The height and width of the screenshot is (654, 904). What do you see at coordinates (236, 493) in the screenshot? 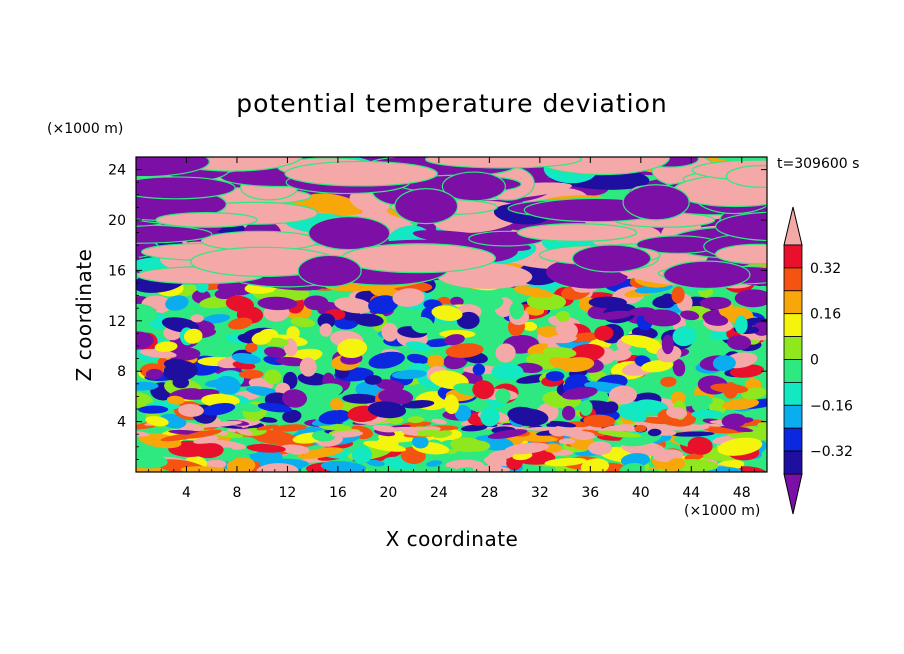
I see `x-tick-label: 8` at bounding box center [236, 493].